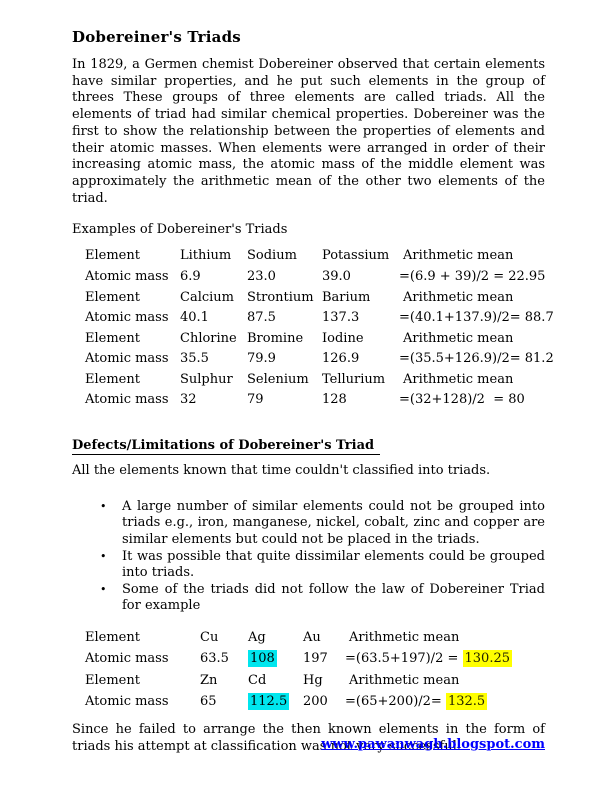 The height and width of the screenshot is (792, 612). I want to click on table-cell: 6.9, so click(190, 276).